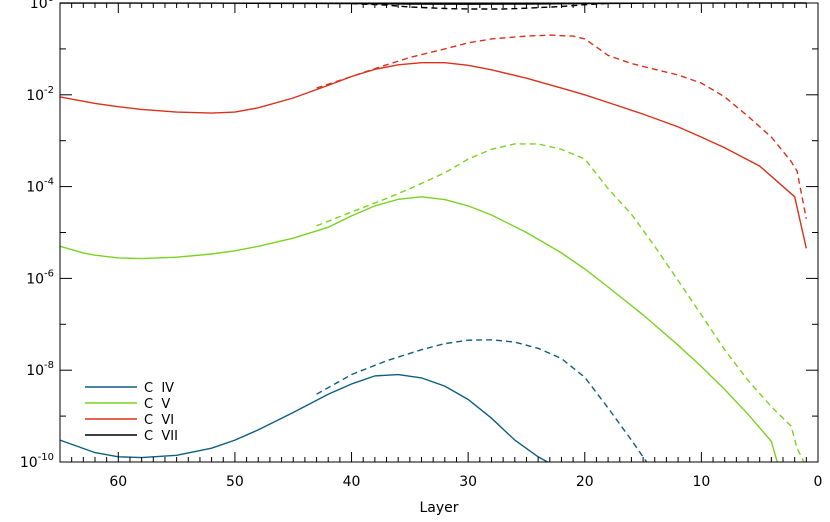  Describe the element at coordinates (352, 482) in the screenshot. I see `x-tick-label: 40` at that location.